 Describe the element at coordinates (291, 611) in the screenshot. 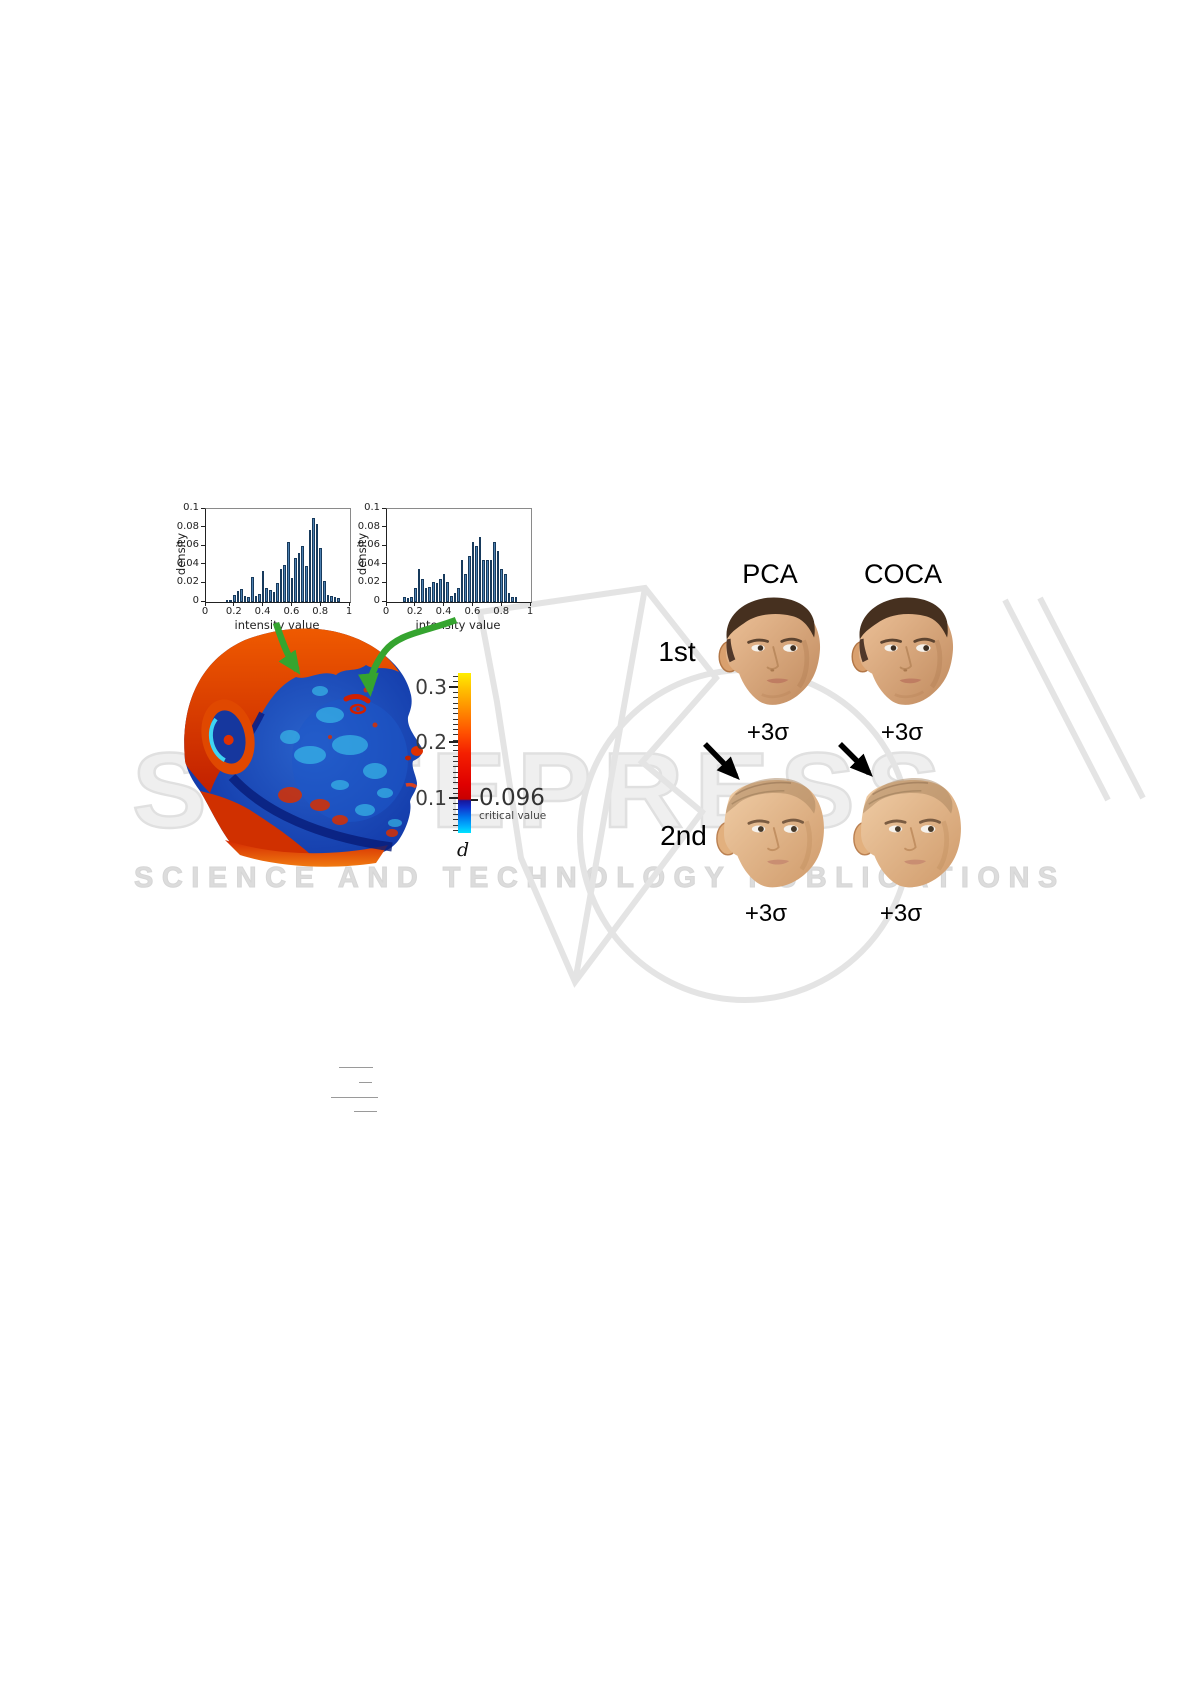

I see `x-tick-label: 0.6` at that location.